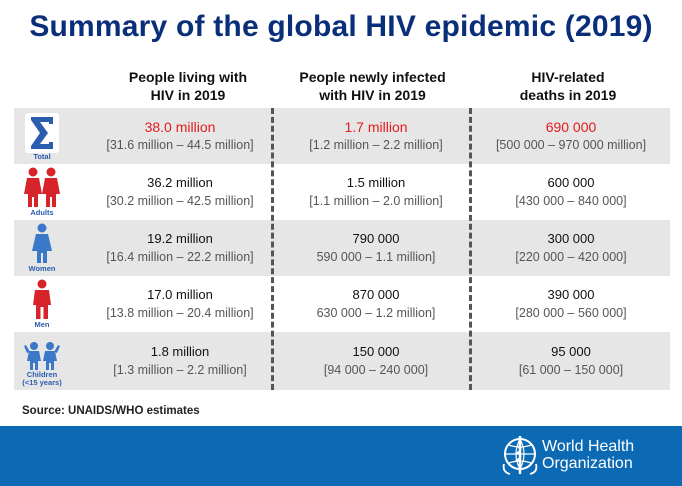 This screenshot has width=682, height=486. I want to click on cell-value: 300 000, so click(571, 238).